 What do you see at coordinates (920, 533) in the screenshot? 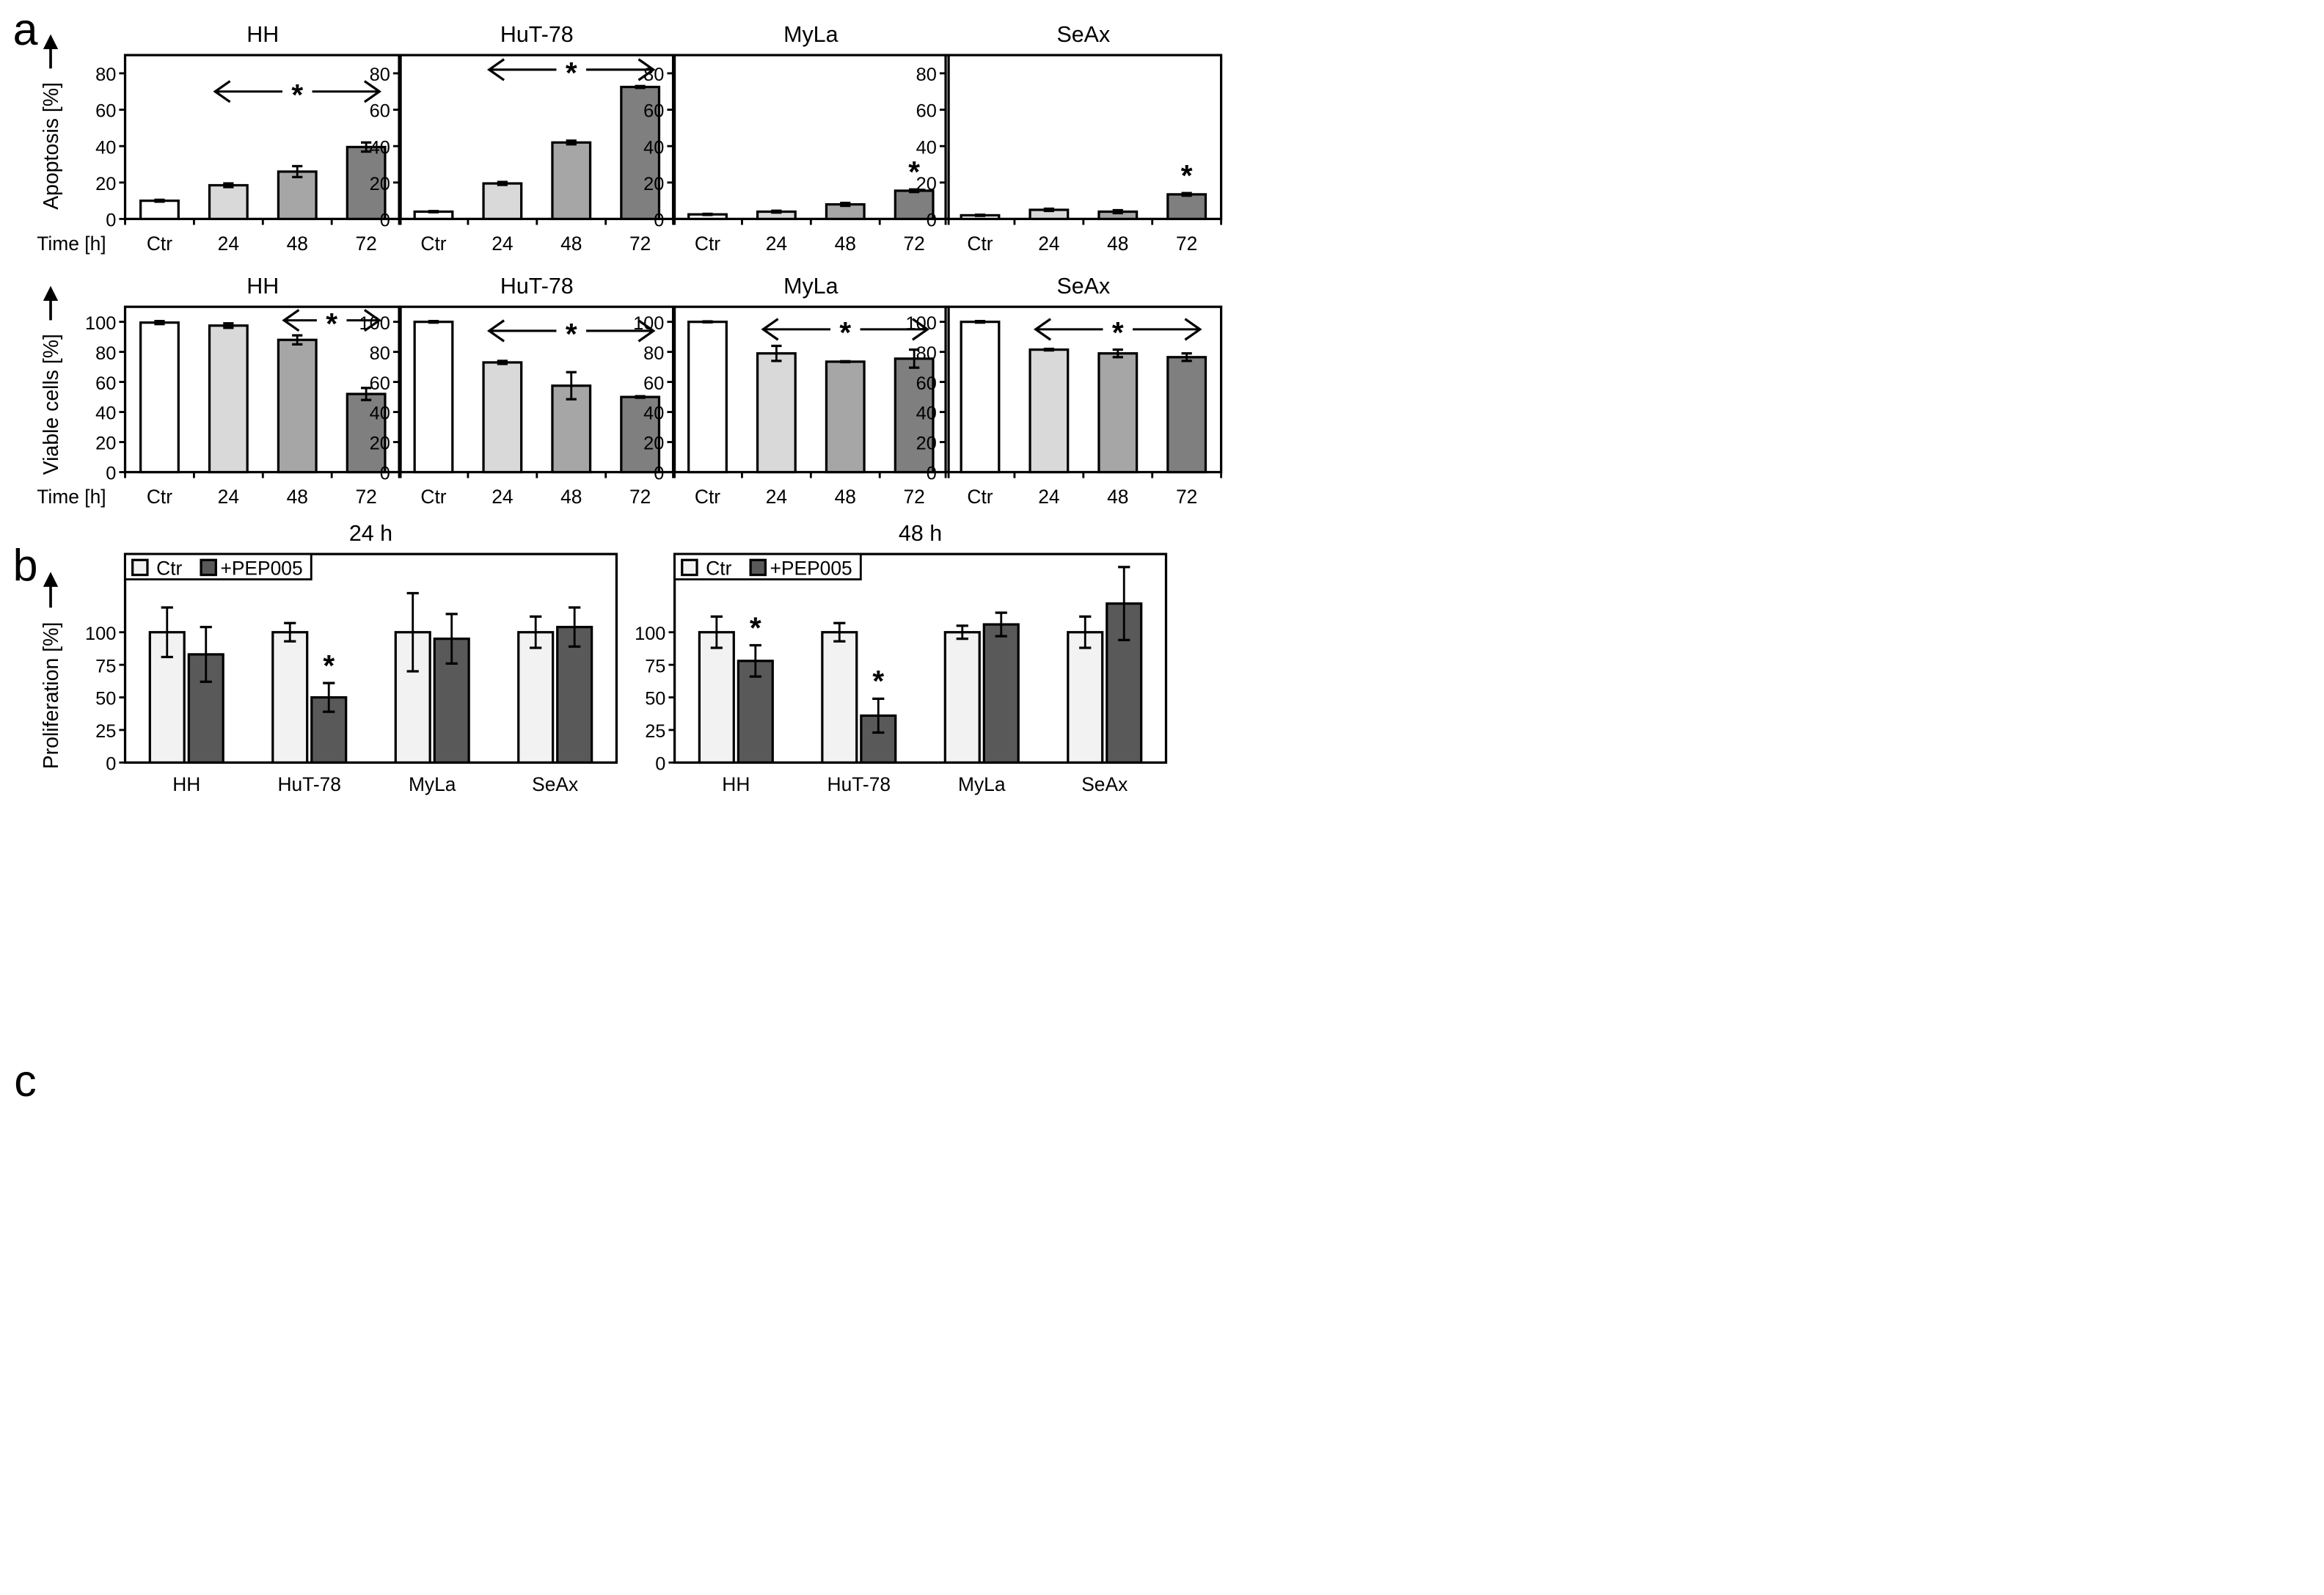
I see `chart-title: 48 h` at bounding box center [920, 533].